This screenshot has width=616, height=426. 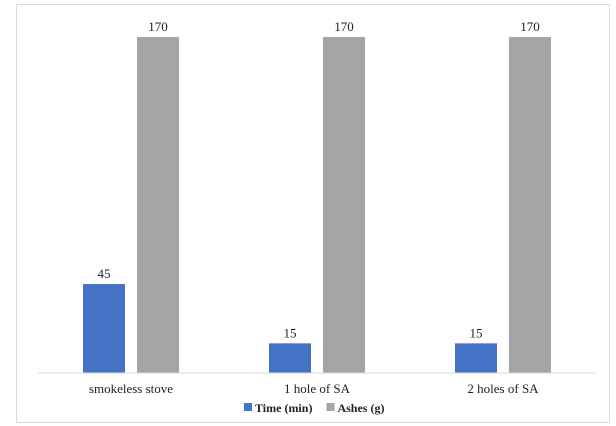 I want to click on data-label-ashes-g-2: 170, so click(x=530, y=26).